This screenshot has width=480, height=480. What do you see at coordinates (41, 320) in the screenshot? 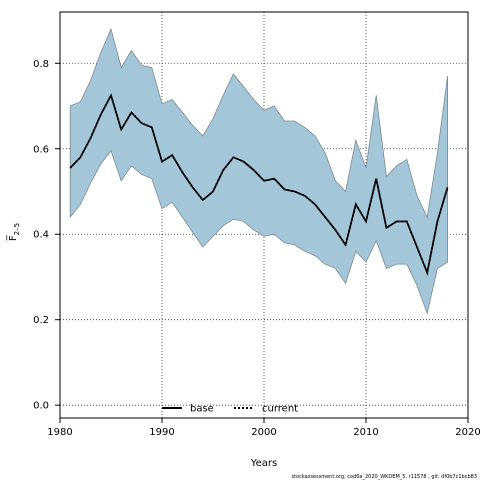
I see `y-tick-label-1: 0.2` at bounding box center [41, 320].